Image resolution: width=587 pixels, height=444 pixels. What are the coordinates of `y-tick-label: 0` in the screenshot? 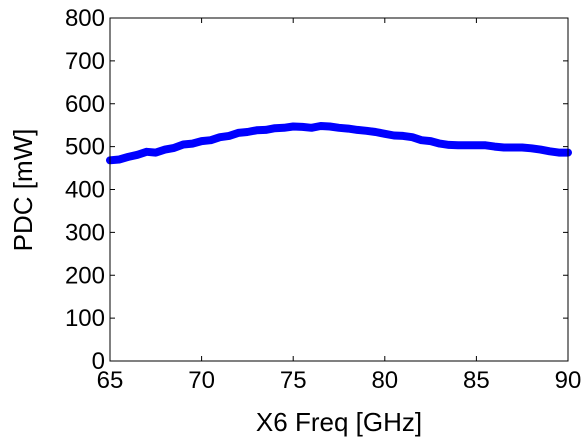 It's located at (98, 361).